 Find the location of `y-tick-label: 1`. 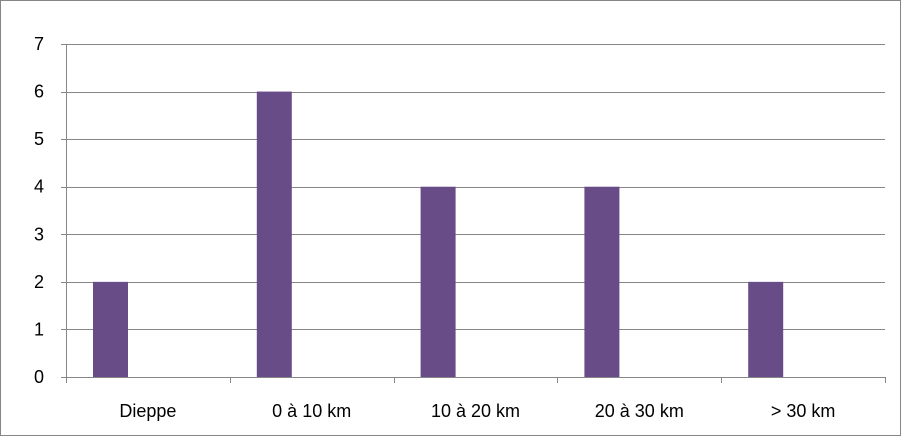

y-tick-label: 1 is located at coordinates (39, 329).